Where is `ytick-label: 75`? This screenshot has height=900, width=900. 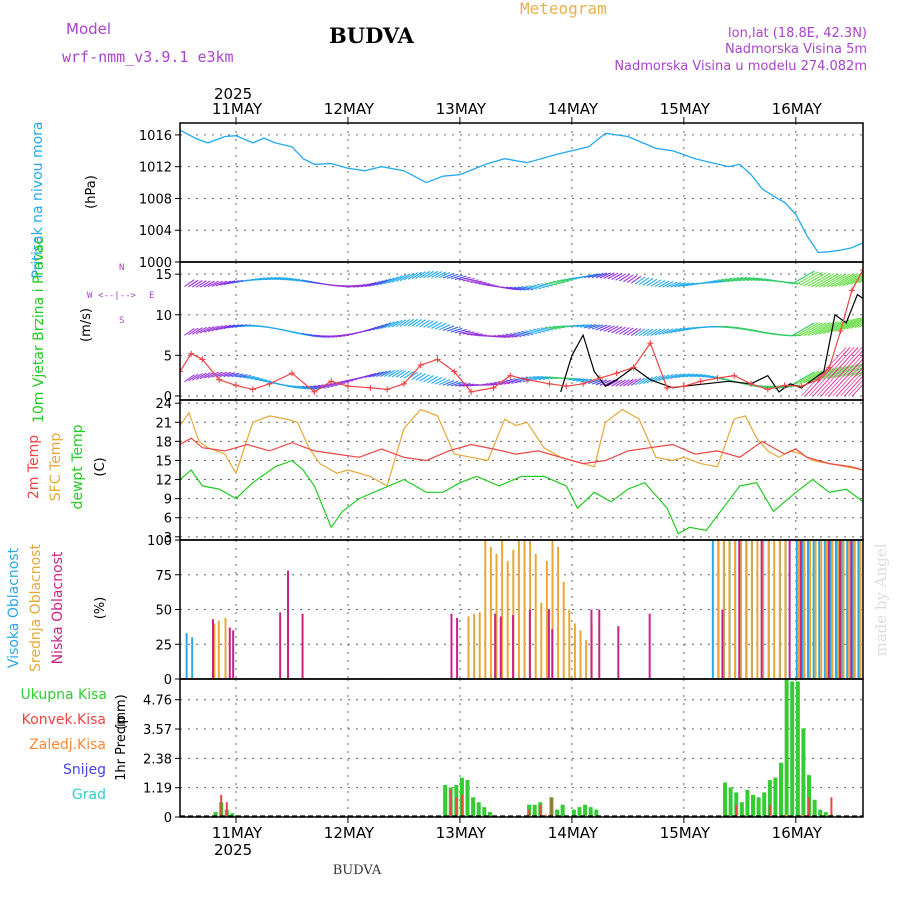
ytick-label: 75 is located at coordinates (163, 576).